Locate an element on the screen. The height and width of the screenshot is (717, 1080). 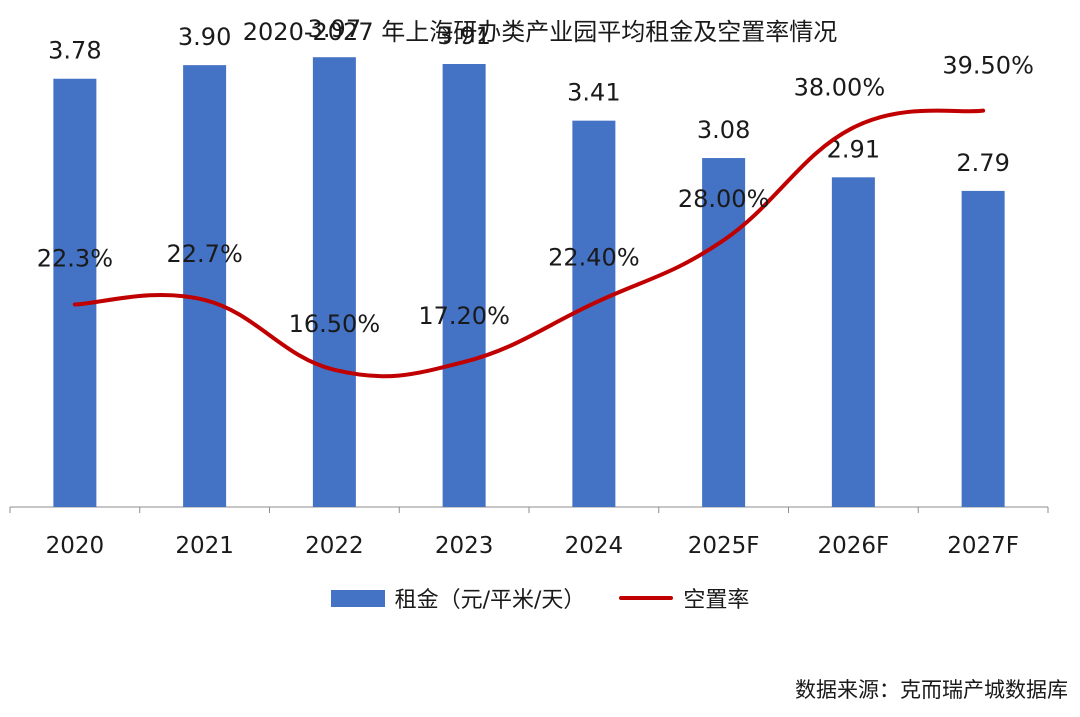
x-axis-ticks is located at coordinates (529, 510).